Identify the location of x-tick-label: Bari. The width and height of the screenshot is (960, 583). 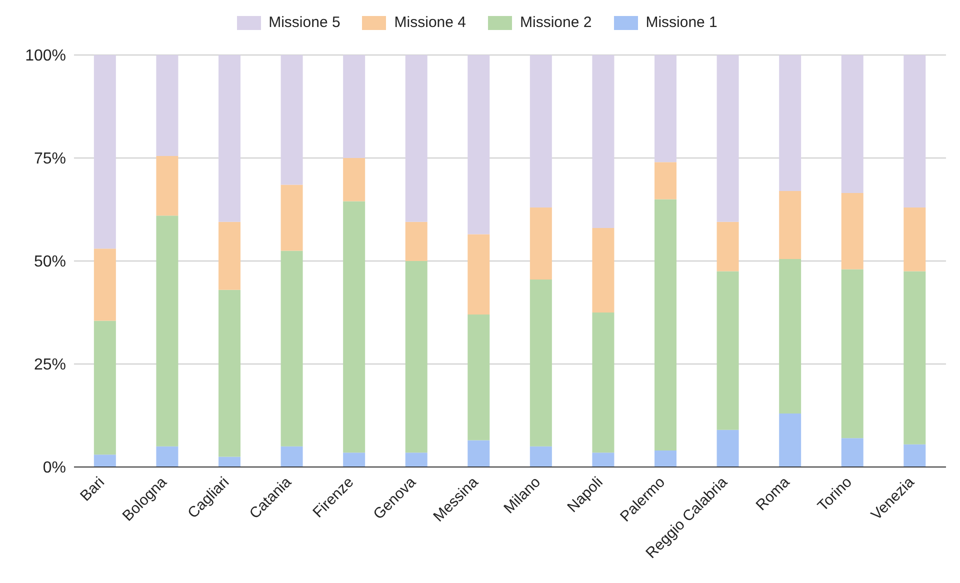
(92, 489).